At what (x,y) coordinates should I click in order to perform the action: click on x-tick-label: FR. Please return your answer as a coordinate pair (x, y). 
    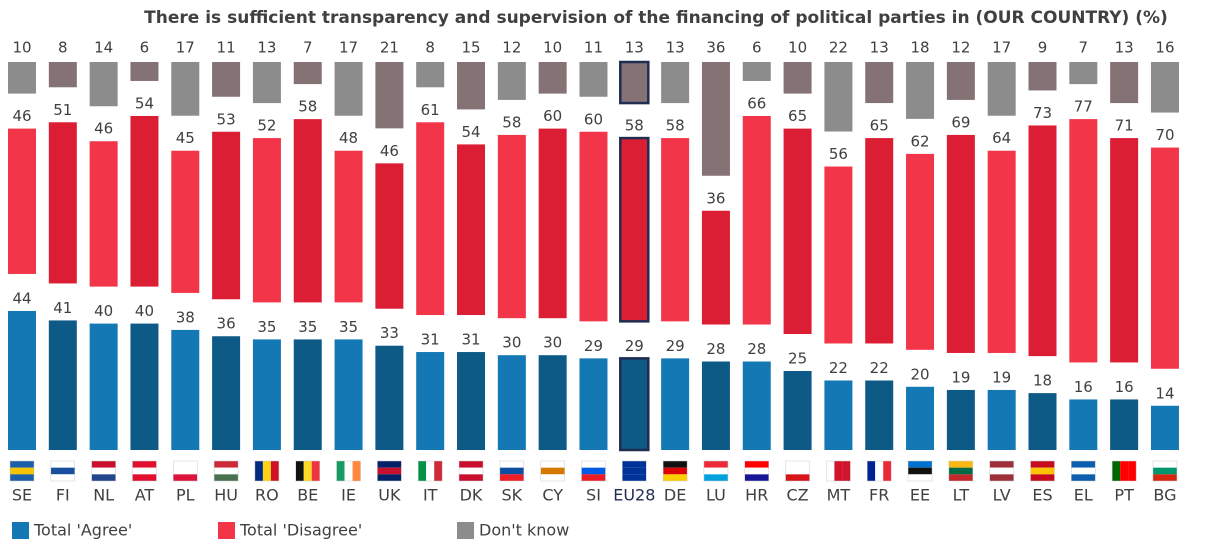
    Looking at the image, I should click on (879, 495).